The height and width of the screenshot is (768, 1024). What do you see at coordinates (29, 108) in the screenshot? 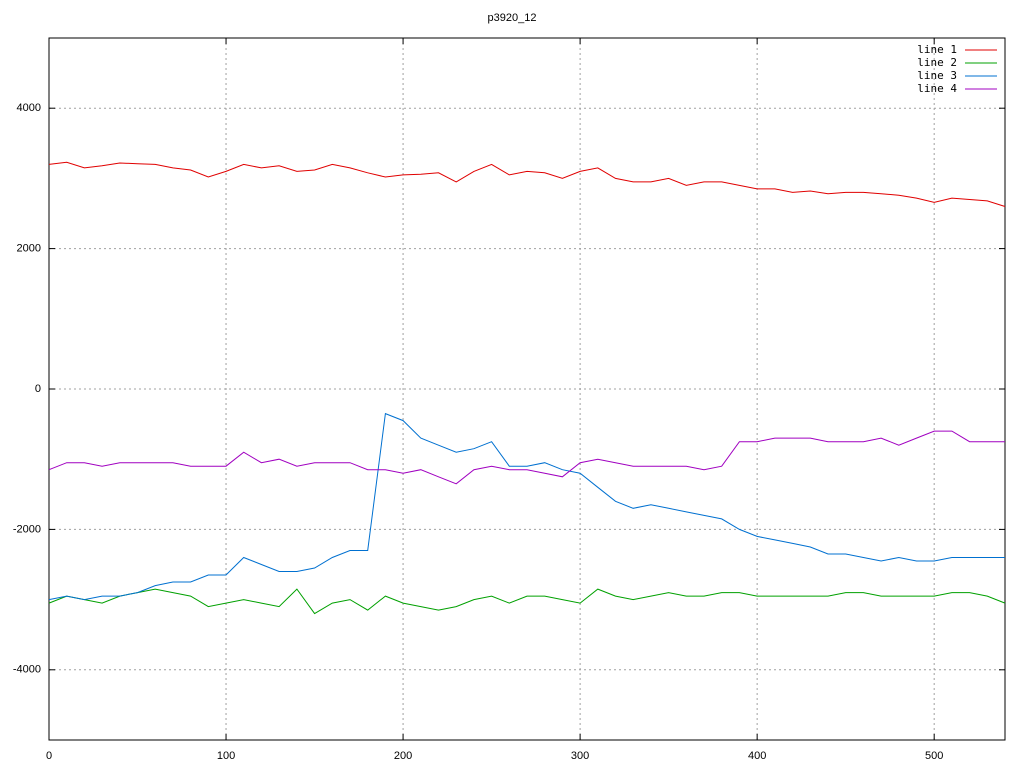
I see `y-tick-label: 4000` at bounding box center [29, 108].